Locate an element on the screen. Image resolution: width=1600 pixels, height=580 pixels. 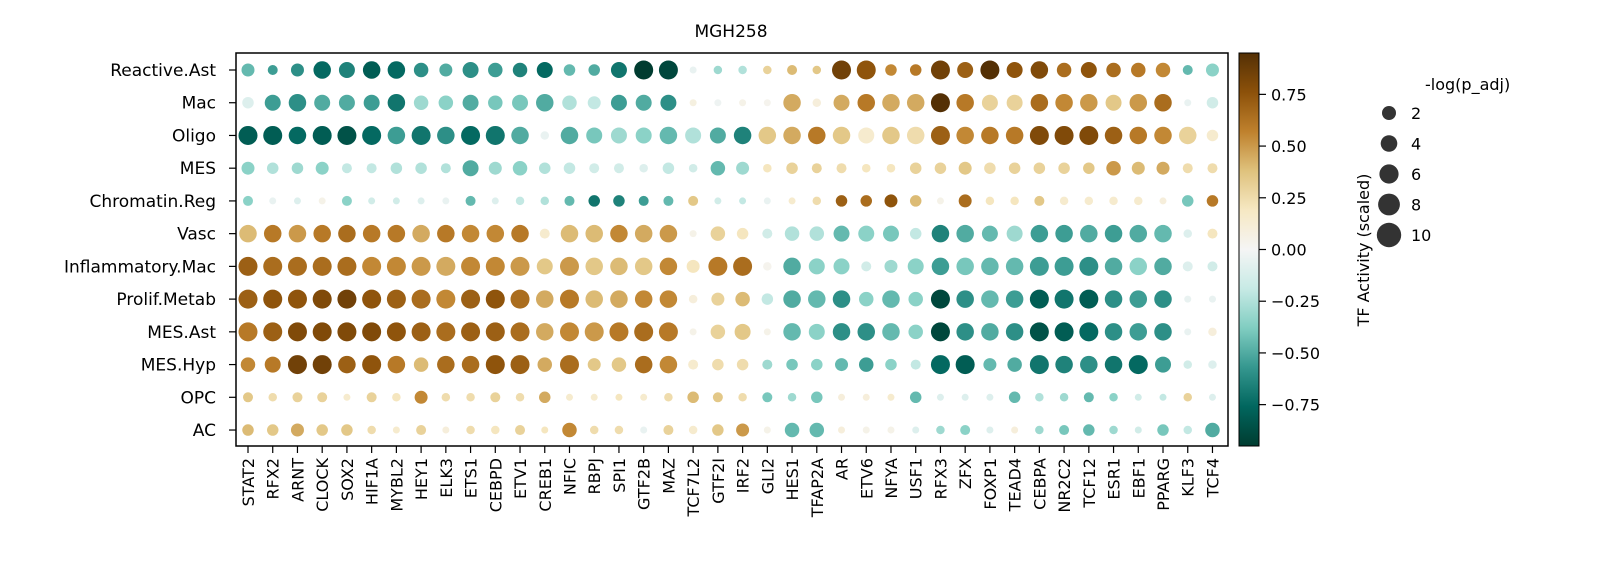
dot-AC-TCF4 is located at coordinates (1212, 430).